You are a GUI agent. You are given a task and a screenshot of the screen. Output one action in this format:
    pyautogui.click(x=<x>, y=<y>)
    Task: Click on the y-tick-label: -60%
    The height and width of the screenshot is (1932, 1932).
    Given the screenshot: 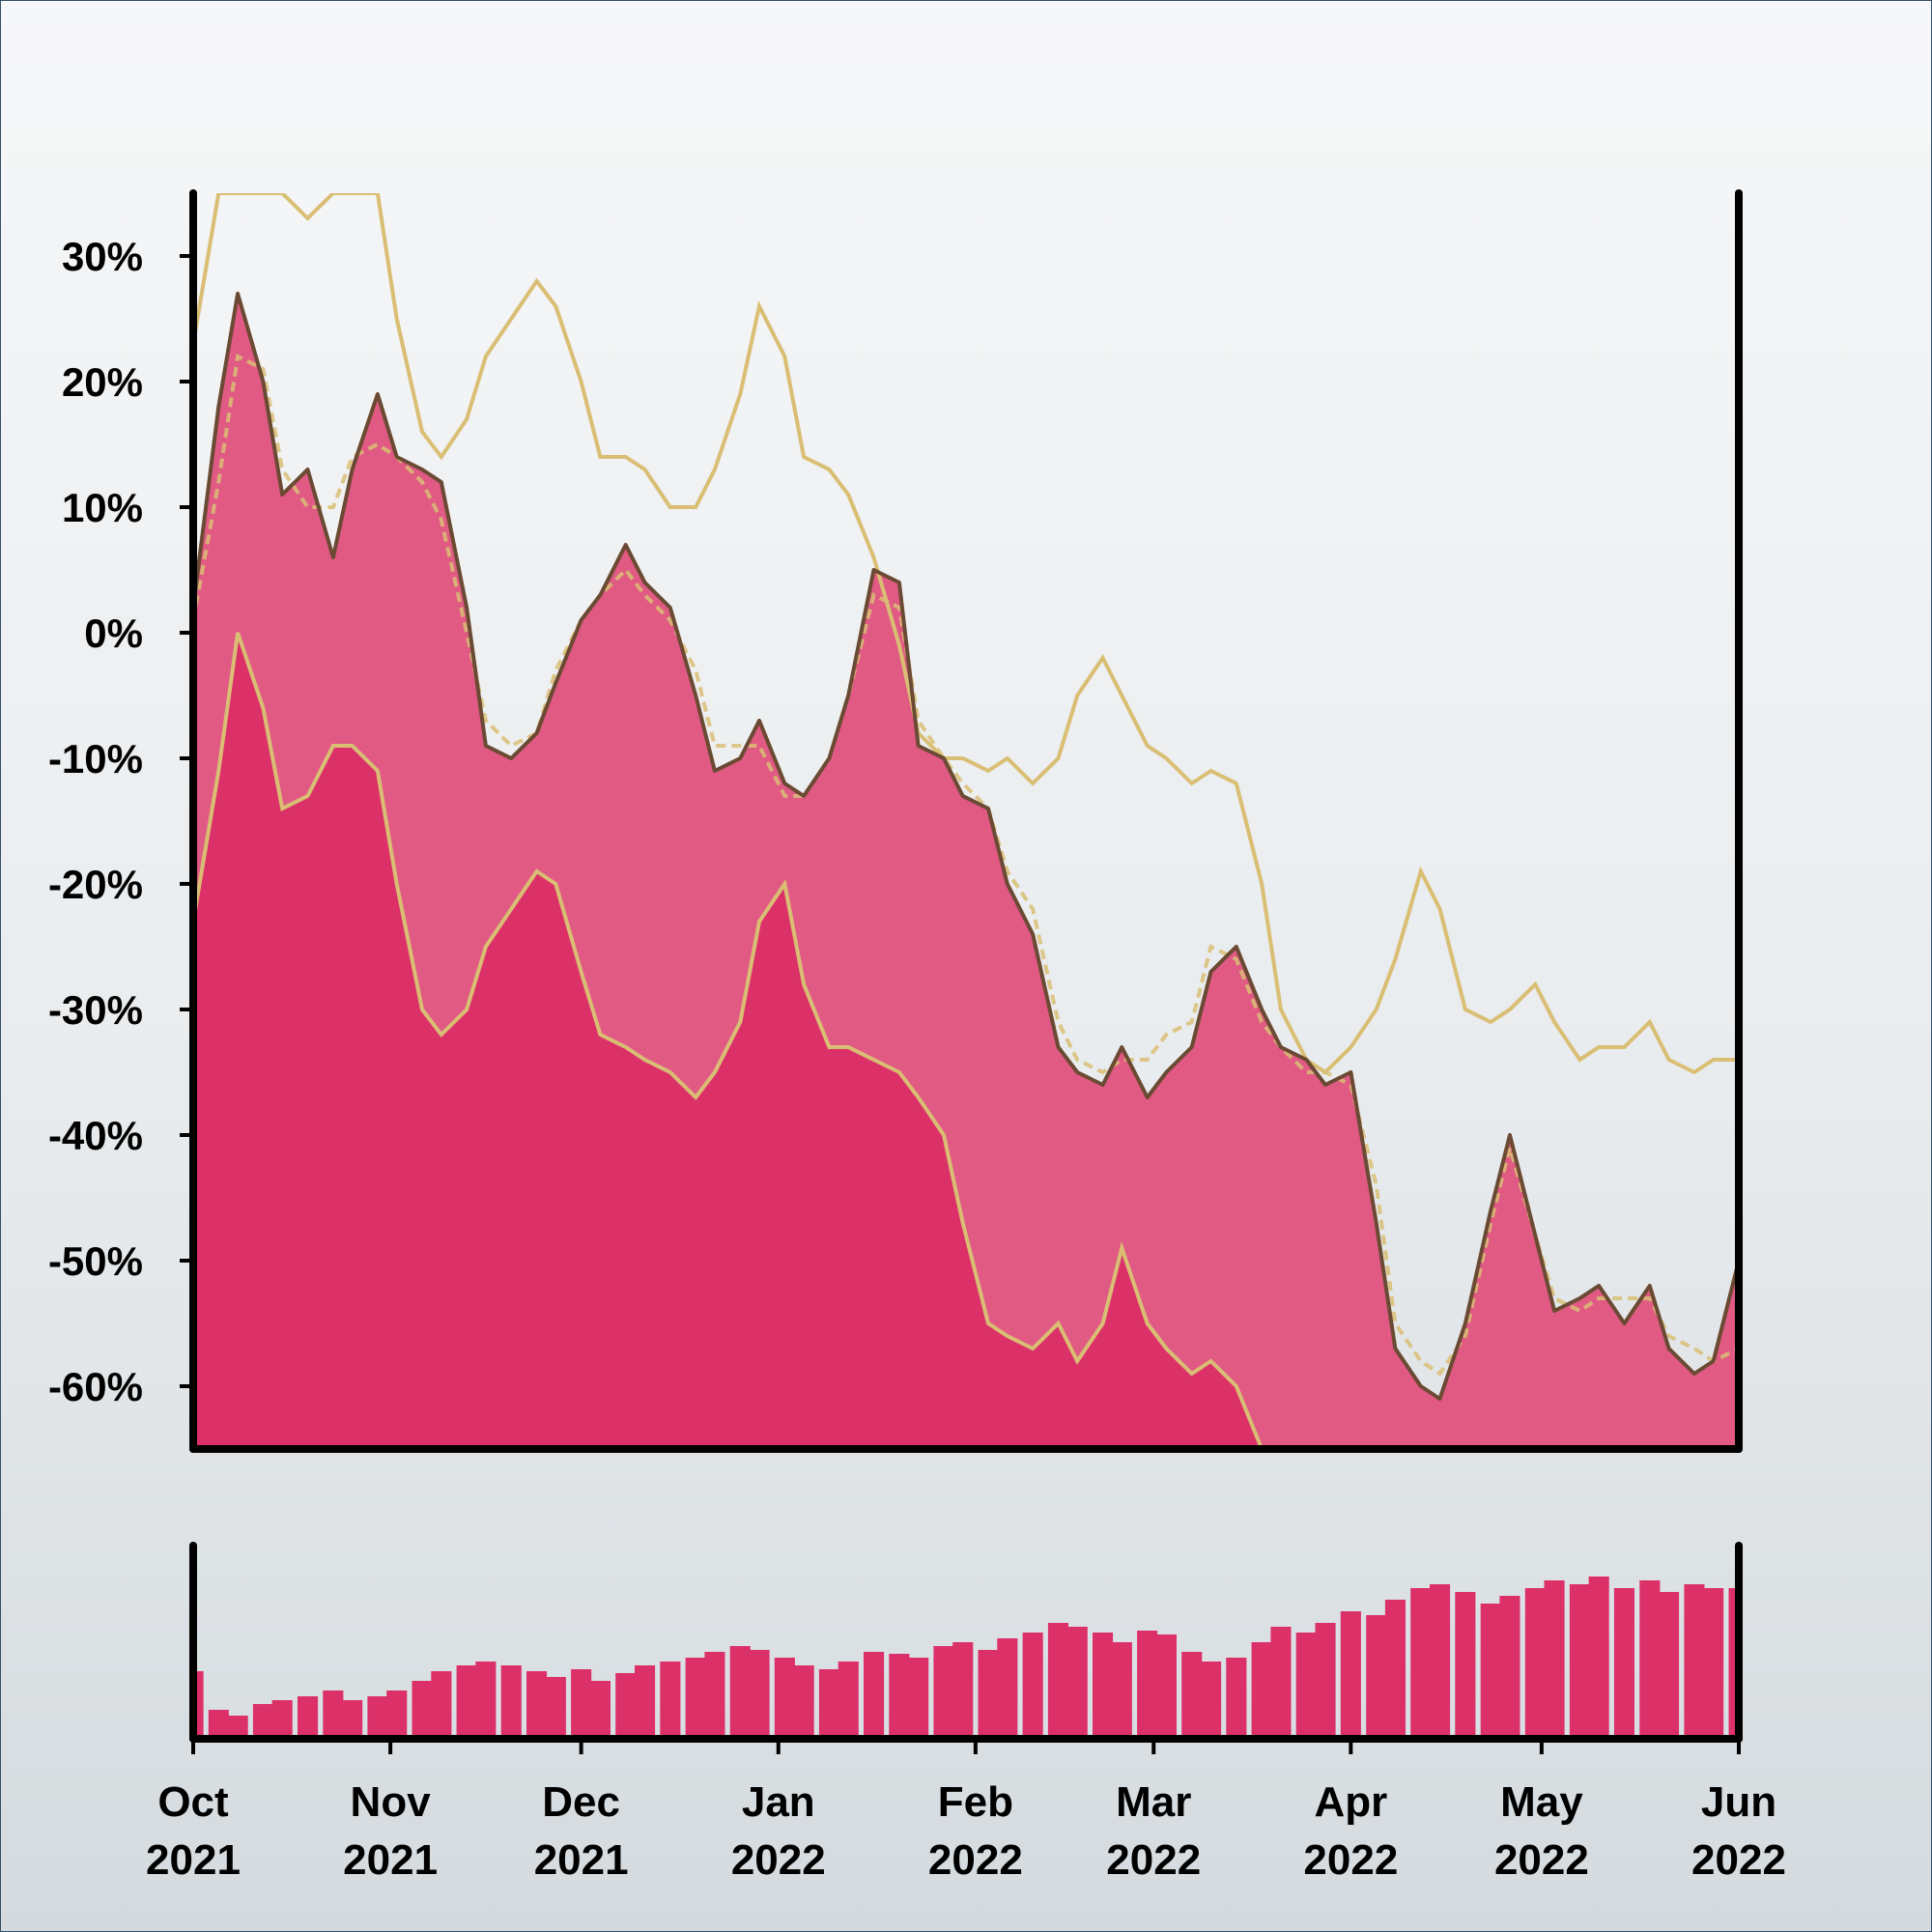 What is the action you would take?
    pyautogui.click(x=95, y=1386)
    